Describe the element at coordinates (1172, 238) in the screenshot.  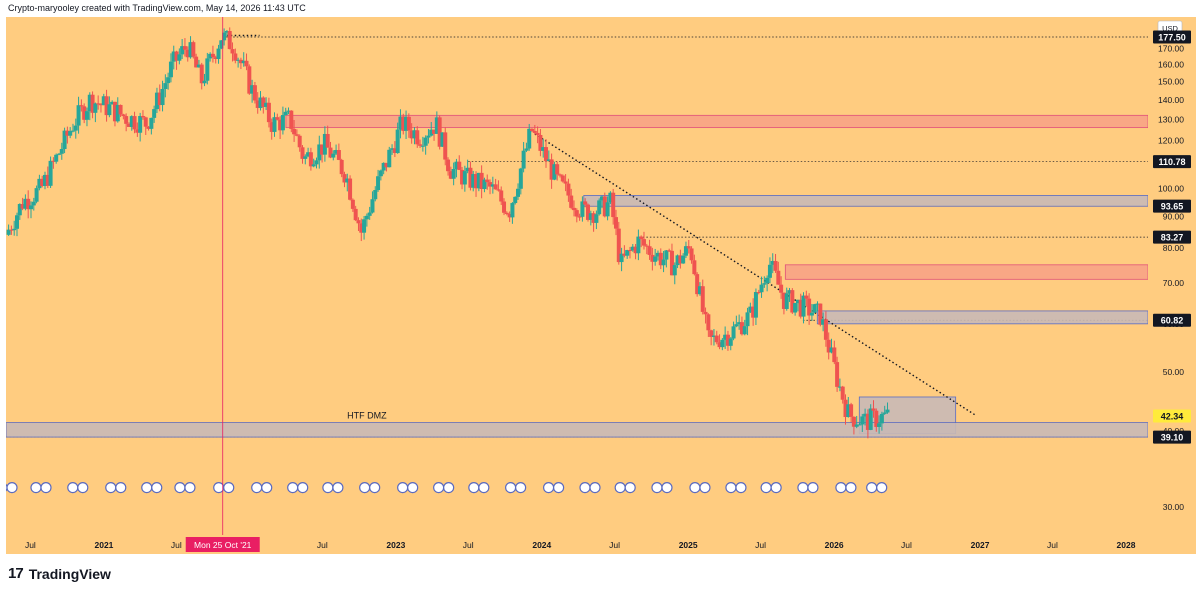
I see `price-label-value: 83.27` at that location.